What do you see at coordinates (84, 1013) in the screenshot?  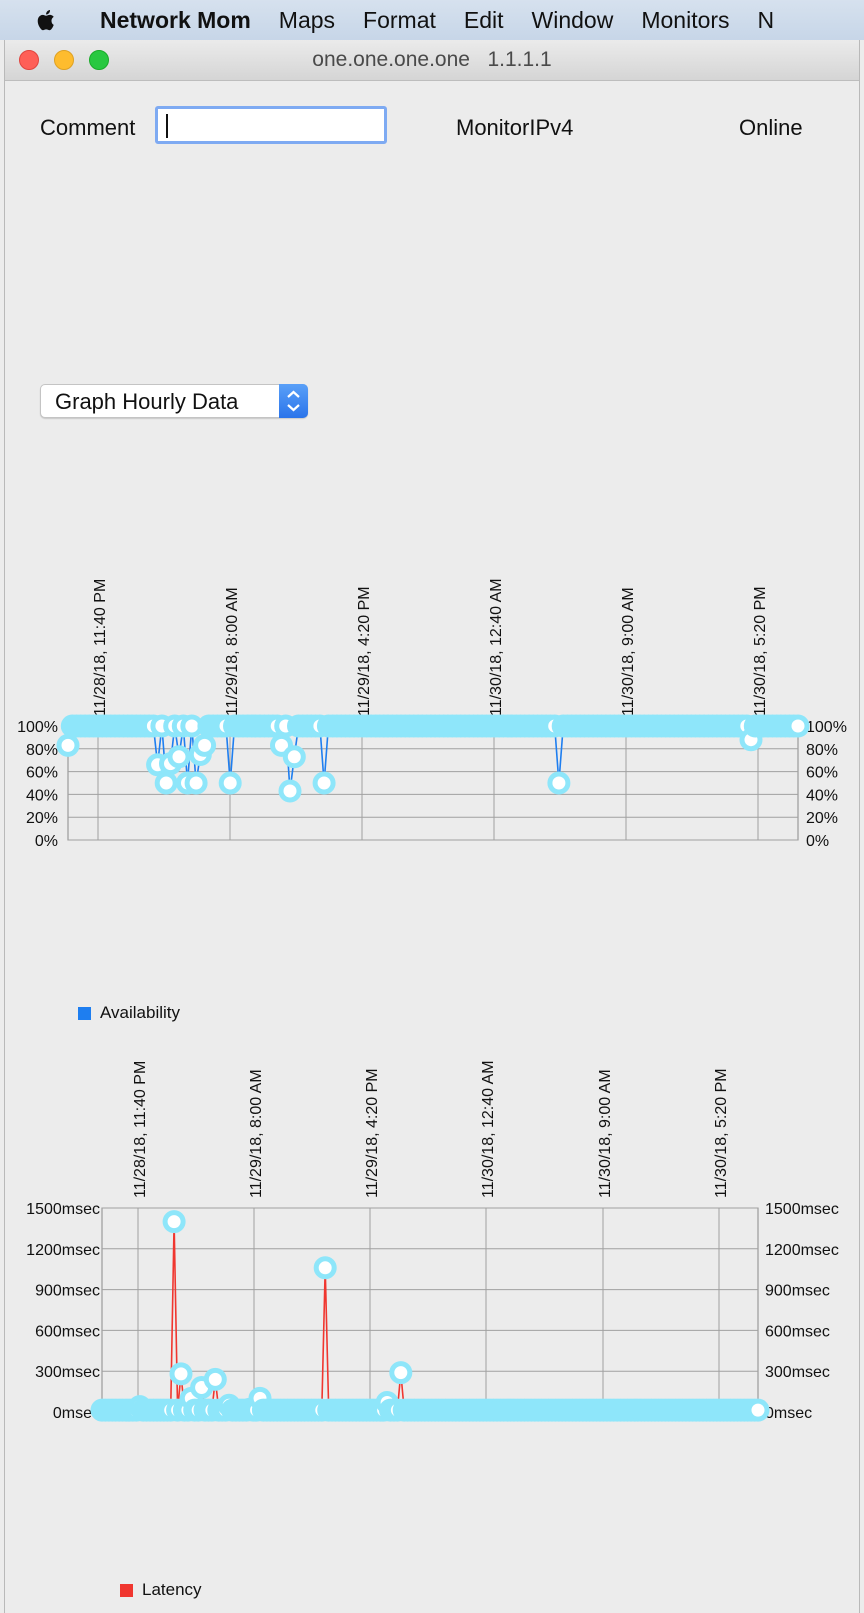 I see `availability-legend-swatch` at bounding box center [84, 1013].